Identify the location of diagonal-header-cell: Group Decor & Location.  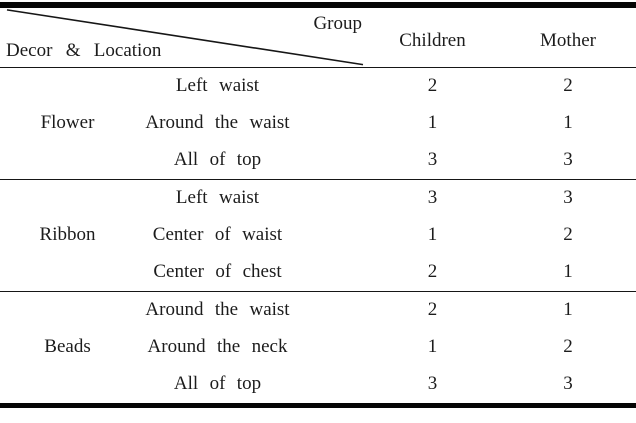
(182, 36).